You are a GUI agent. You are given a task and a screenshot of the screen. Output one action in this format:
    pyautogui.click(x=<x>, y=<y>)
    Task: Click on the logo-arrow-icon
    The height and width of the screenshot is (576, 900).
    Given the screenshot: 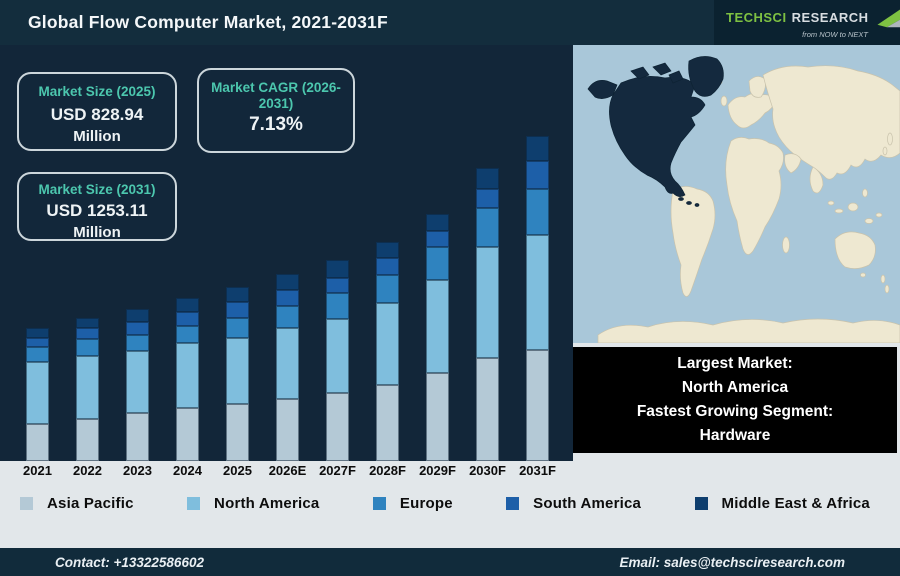 What is the action you would take?
    pyautogui.click(x=888, y=17)
    